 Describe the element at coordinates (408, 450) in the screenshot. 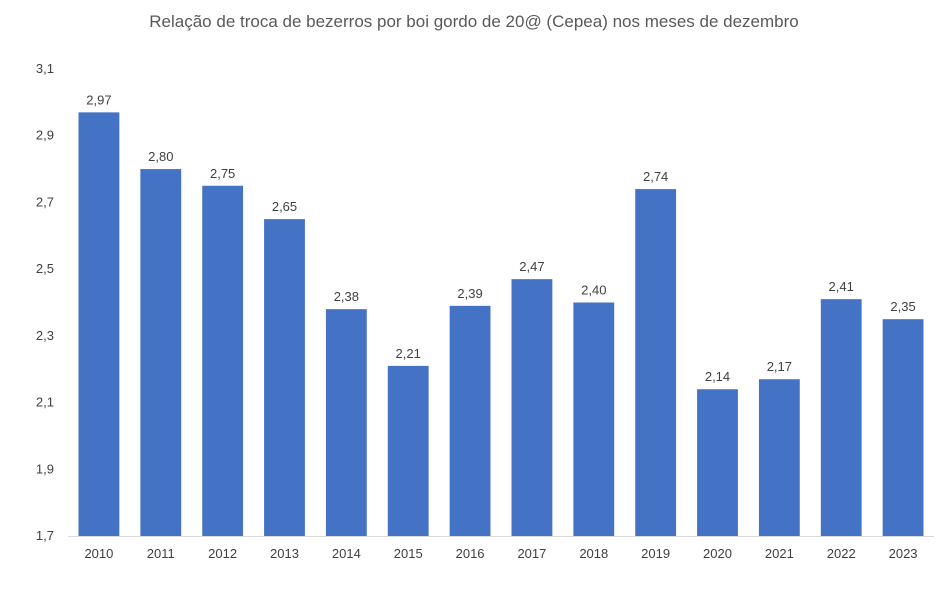

I see `bar-2015` at that location.